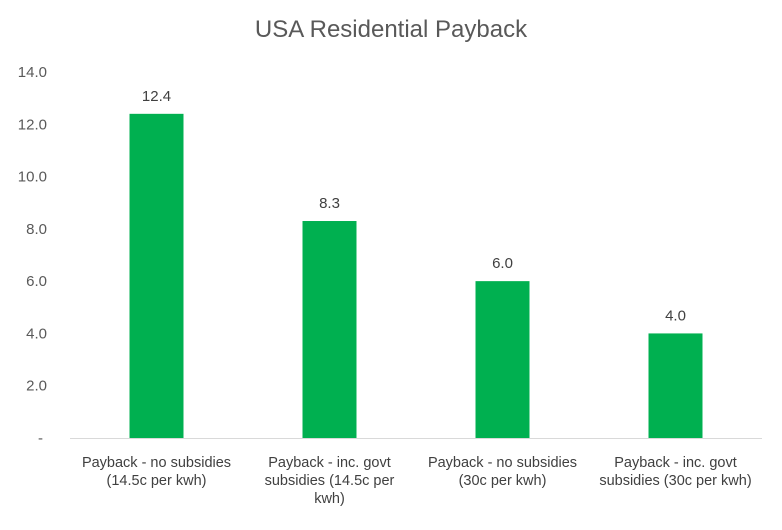 The width and height of the screenshot is (782, 530). Describe the element at coordinates (330, 481) in the screenshot. I see `x-tick-label: subsidies (14.5c per` at that location.